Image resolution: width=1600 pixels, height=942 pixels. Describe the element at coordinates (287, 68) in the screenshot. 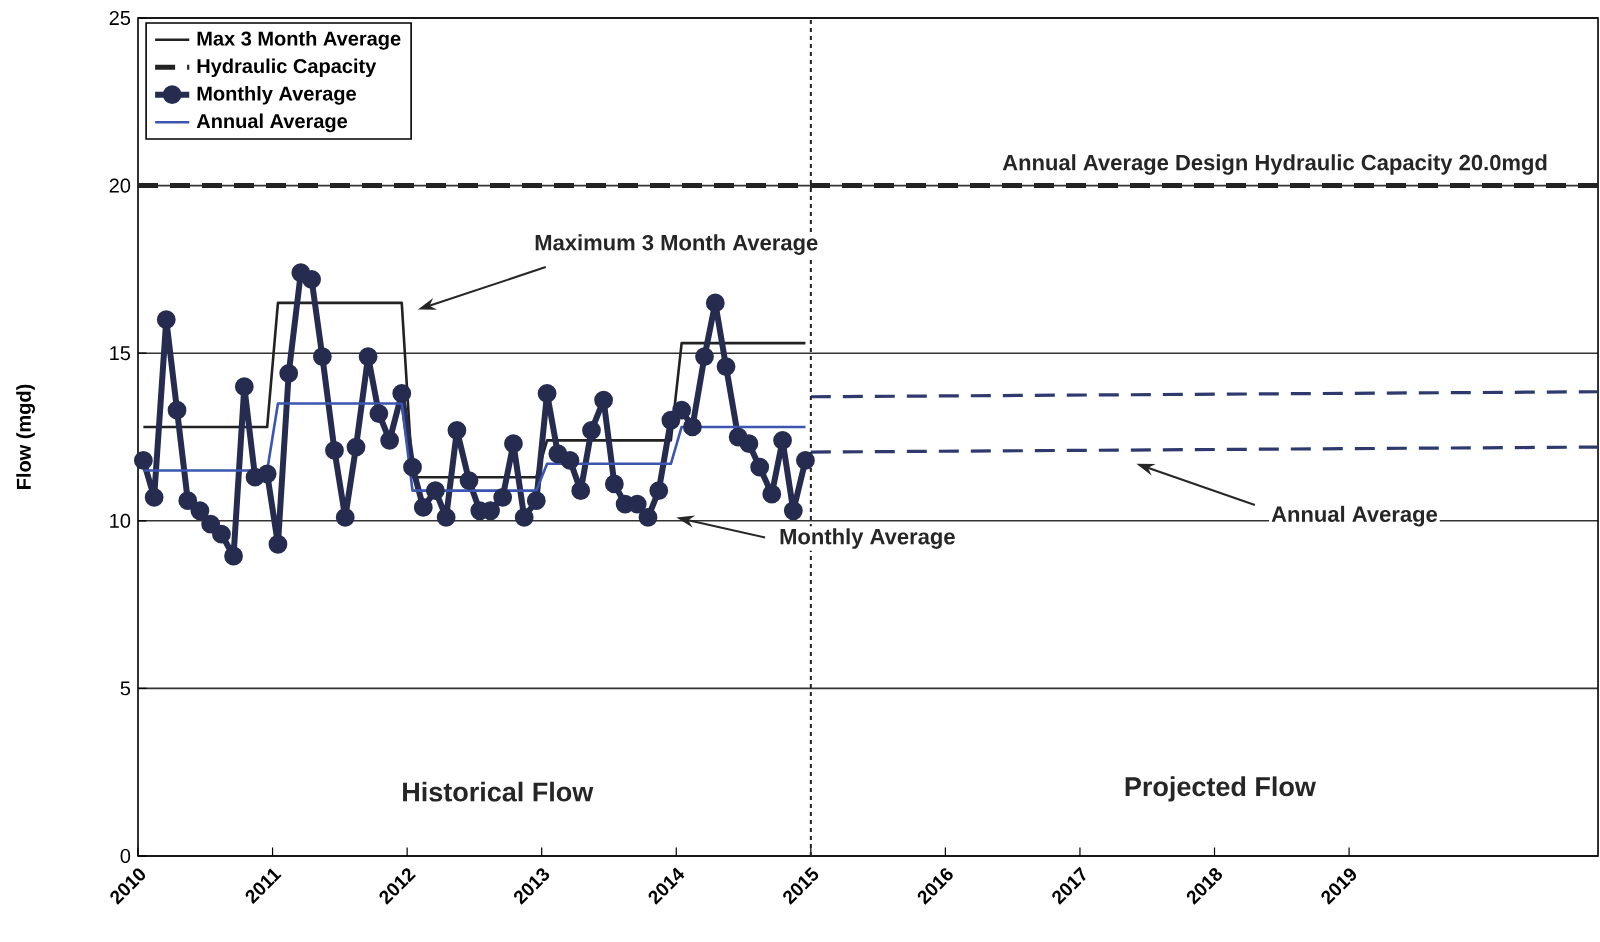

I see `legend-label: Hydraulic Capacity` at that location.